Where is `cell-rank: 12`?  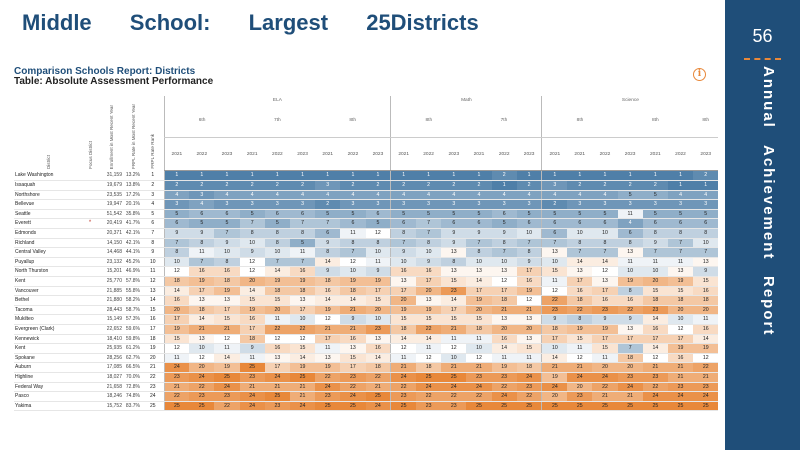
cell-rank: 12 is located at coordinates (153, 281).